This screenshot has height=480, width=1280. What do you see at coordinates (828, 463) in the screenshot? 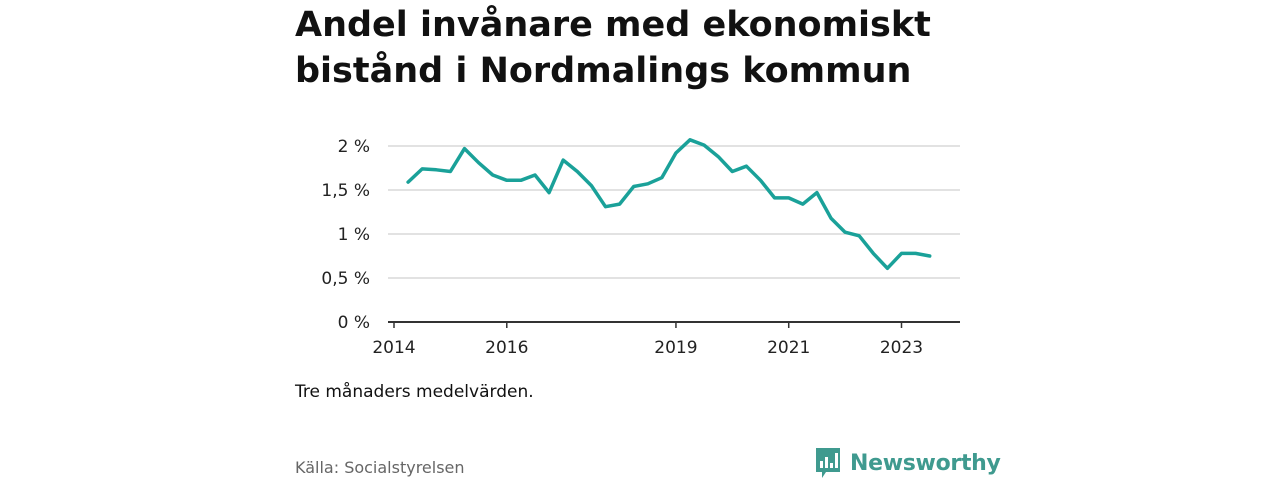
I see `newsworthy-logo-icon` at bounding box center [828, 463].